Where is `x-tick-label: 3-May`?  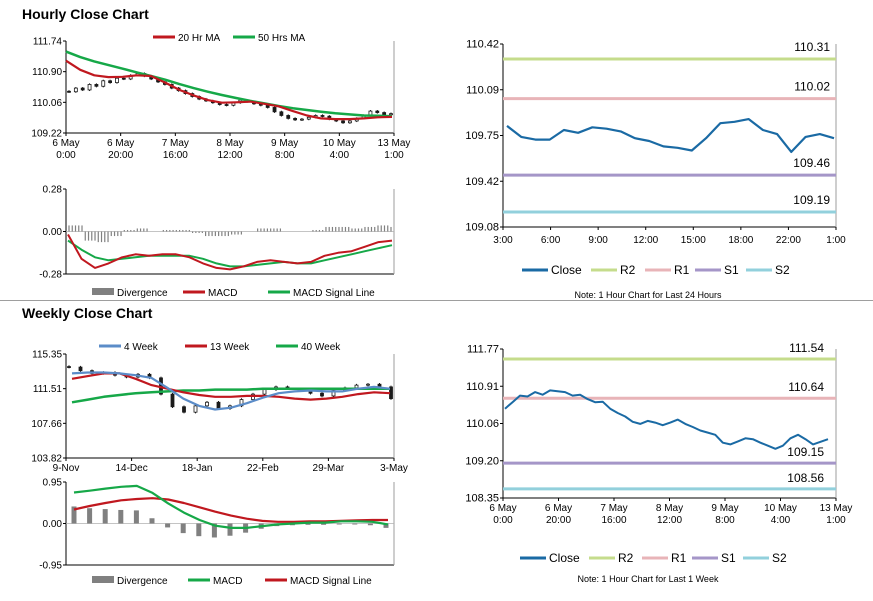
x-tick-label: 3-May is located at coordinates (394, 468).